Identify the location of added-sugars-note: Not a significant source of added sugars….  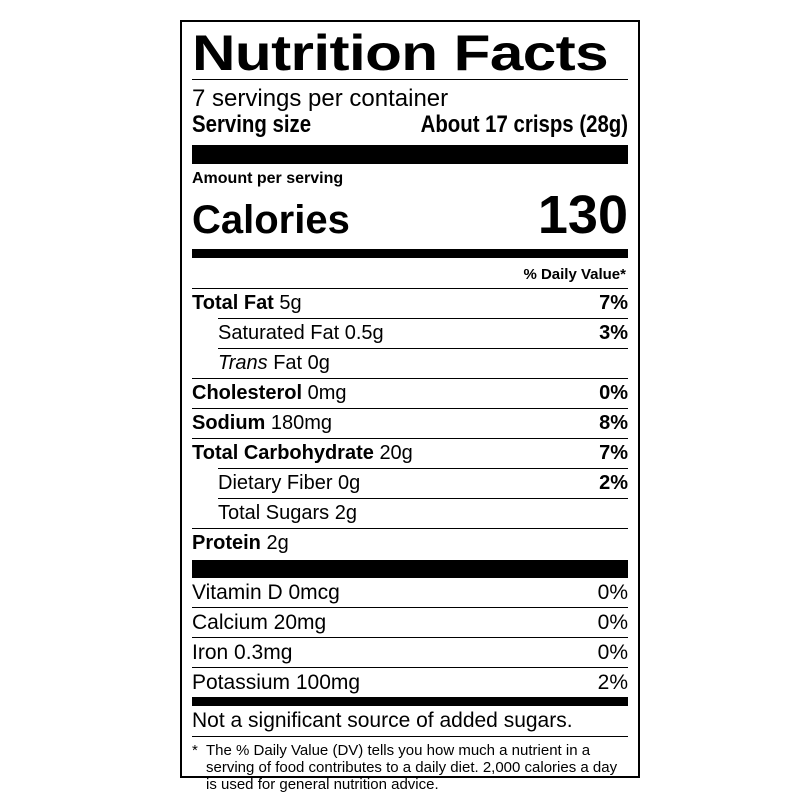
(410, 721).